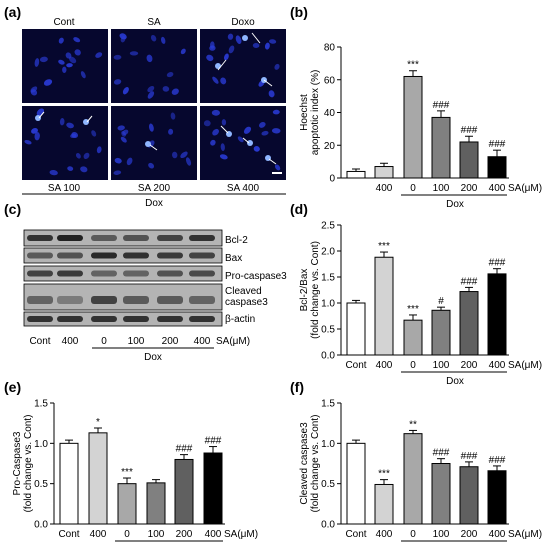  Describe the element at coordinates (355, 534) in the screenshot. I see `x-tick-label: Cont` at that location.